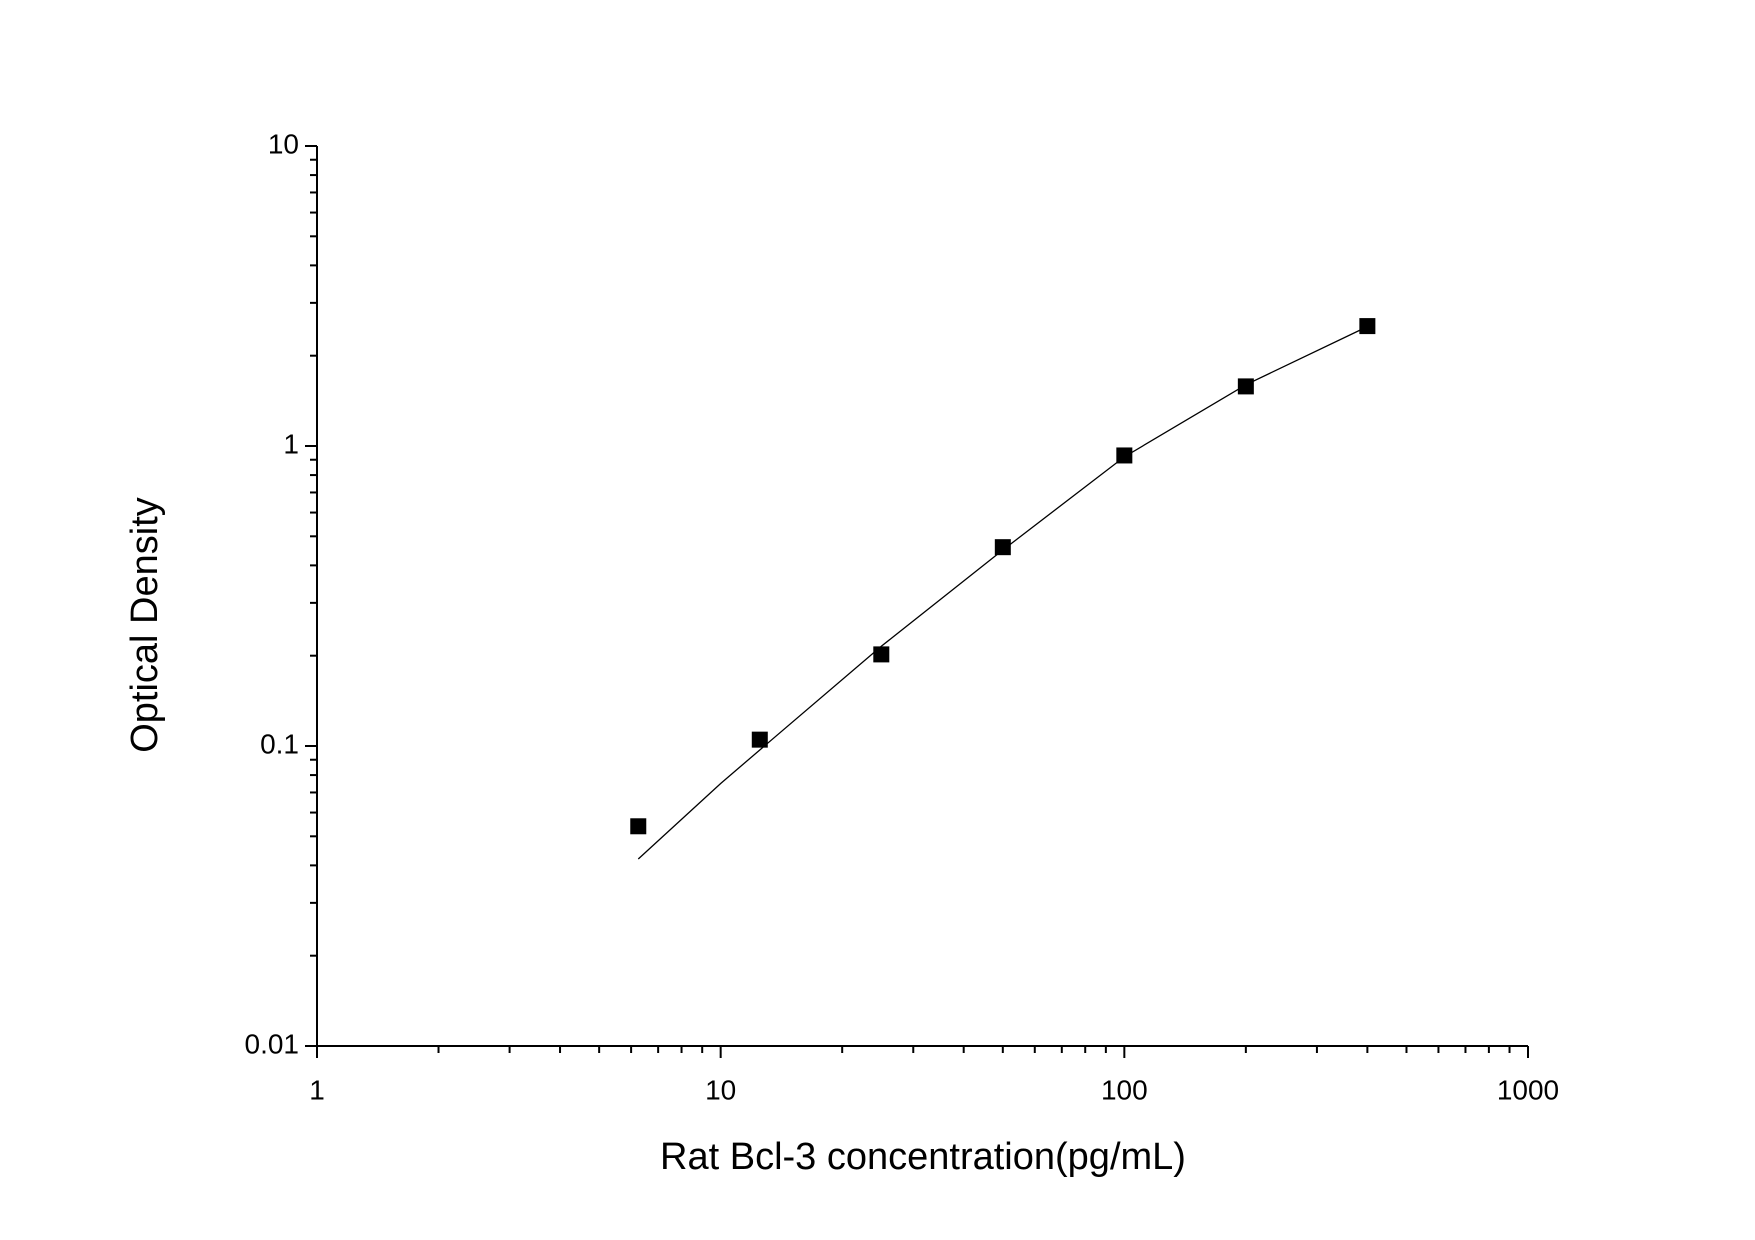  I want to click on y-tick-label: 10, so click(283, 143).